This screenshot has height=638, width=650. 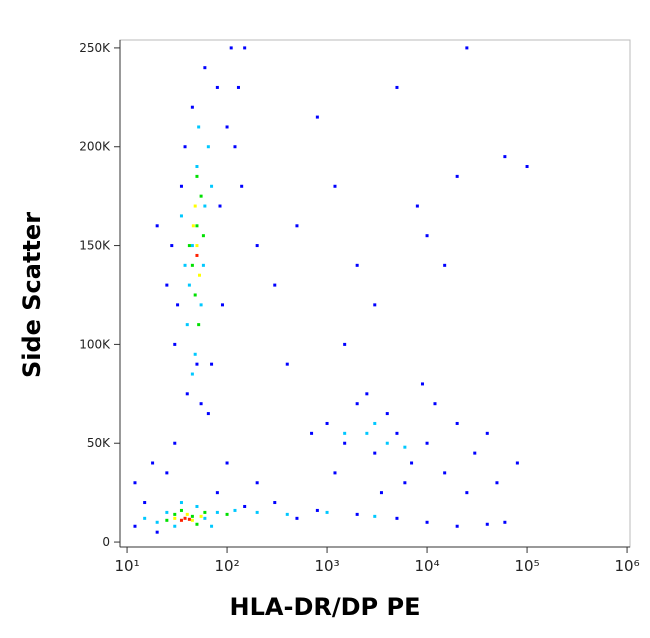 I want to click on x-tick-label: 10⁴, so click(x=427, y=566).